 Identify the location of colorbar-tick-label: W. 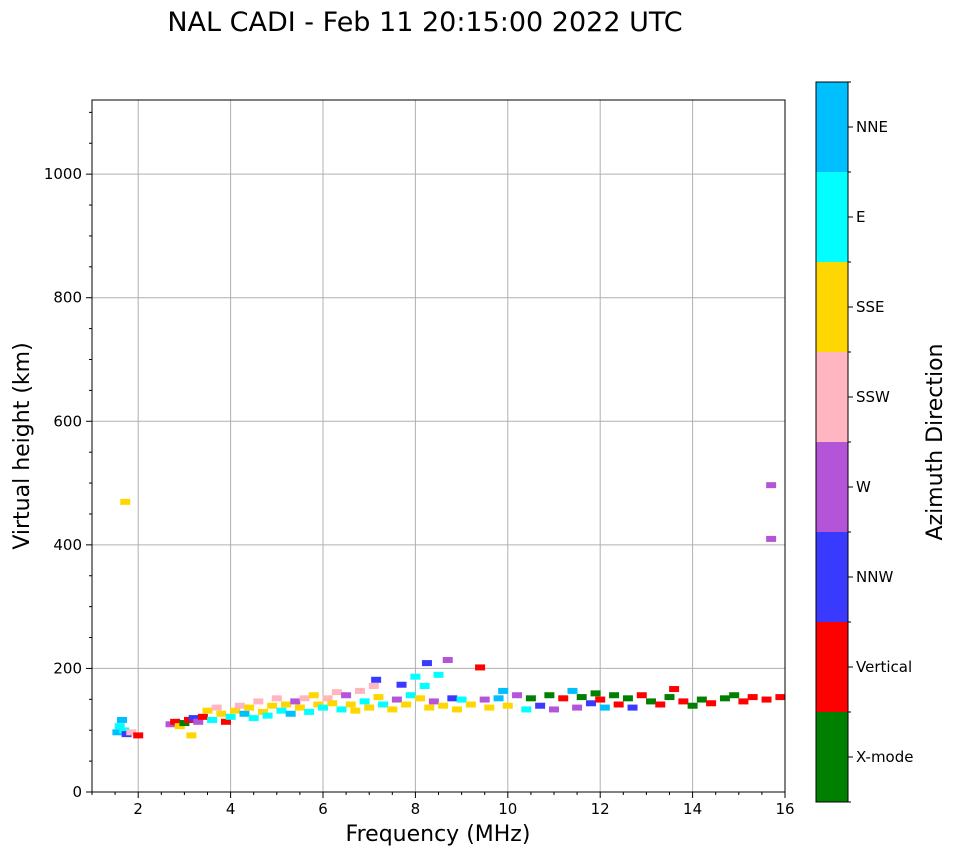
(863, 487).